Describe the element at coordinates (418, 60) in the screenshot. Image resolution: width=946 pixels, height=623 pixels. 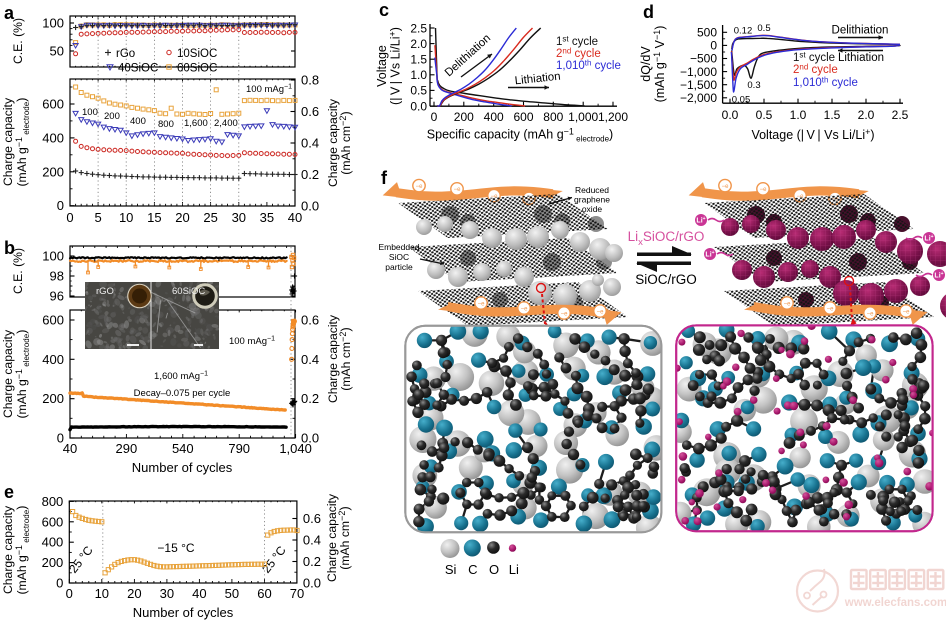
I see `svg-text: 1.5` at that location.